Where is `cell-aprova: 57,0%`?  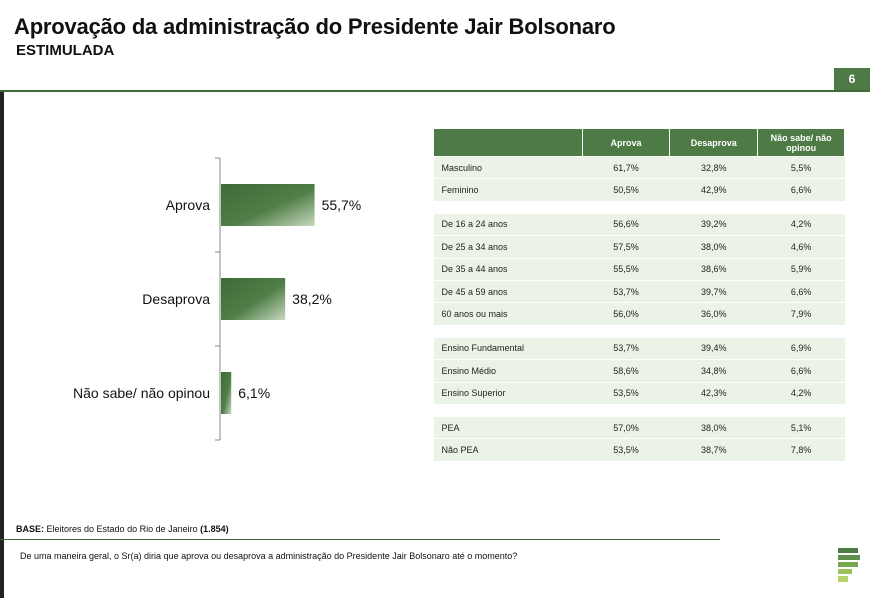 cell-aprova: 57,0% is located at coordinates (626, 428).